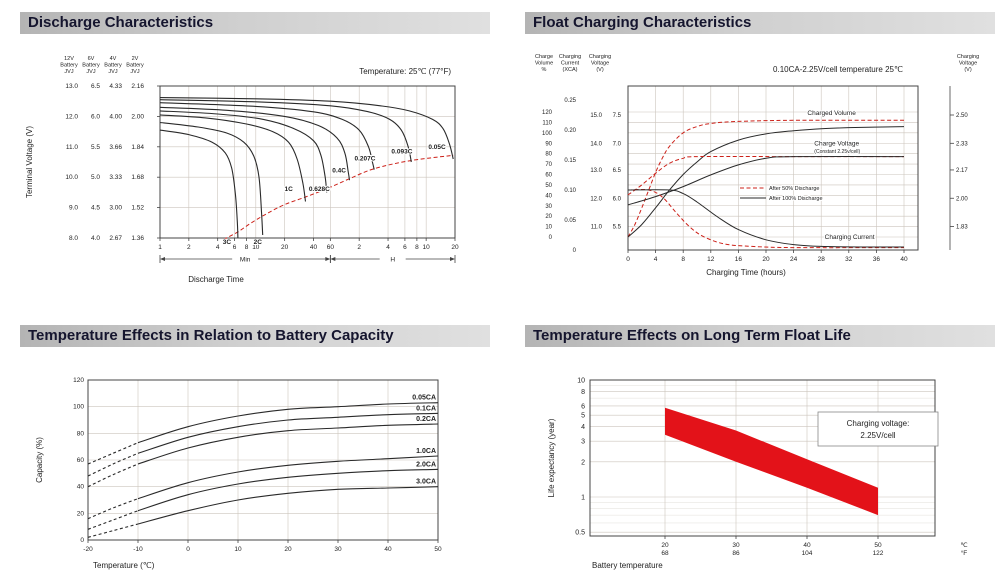 This screenshot has width=1000, height=582. I want to click on svg-text: 3, so click(583, 442).